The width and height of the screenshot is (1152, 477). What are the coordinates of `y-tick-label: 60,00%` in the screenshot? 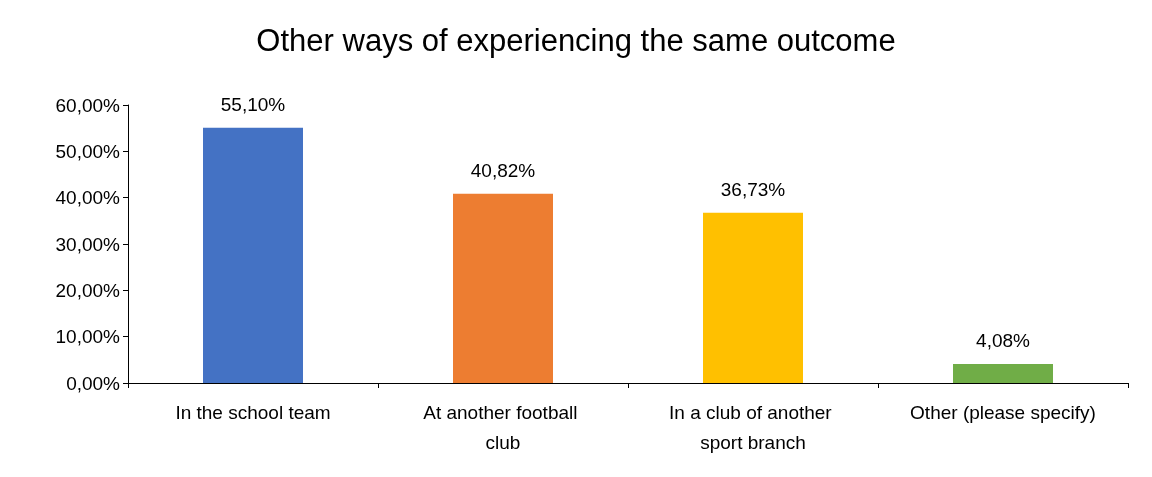 It's located at (88, 105).